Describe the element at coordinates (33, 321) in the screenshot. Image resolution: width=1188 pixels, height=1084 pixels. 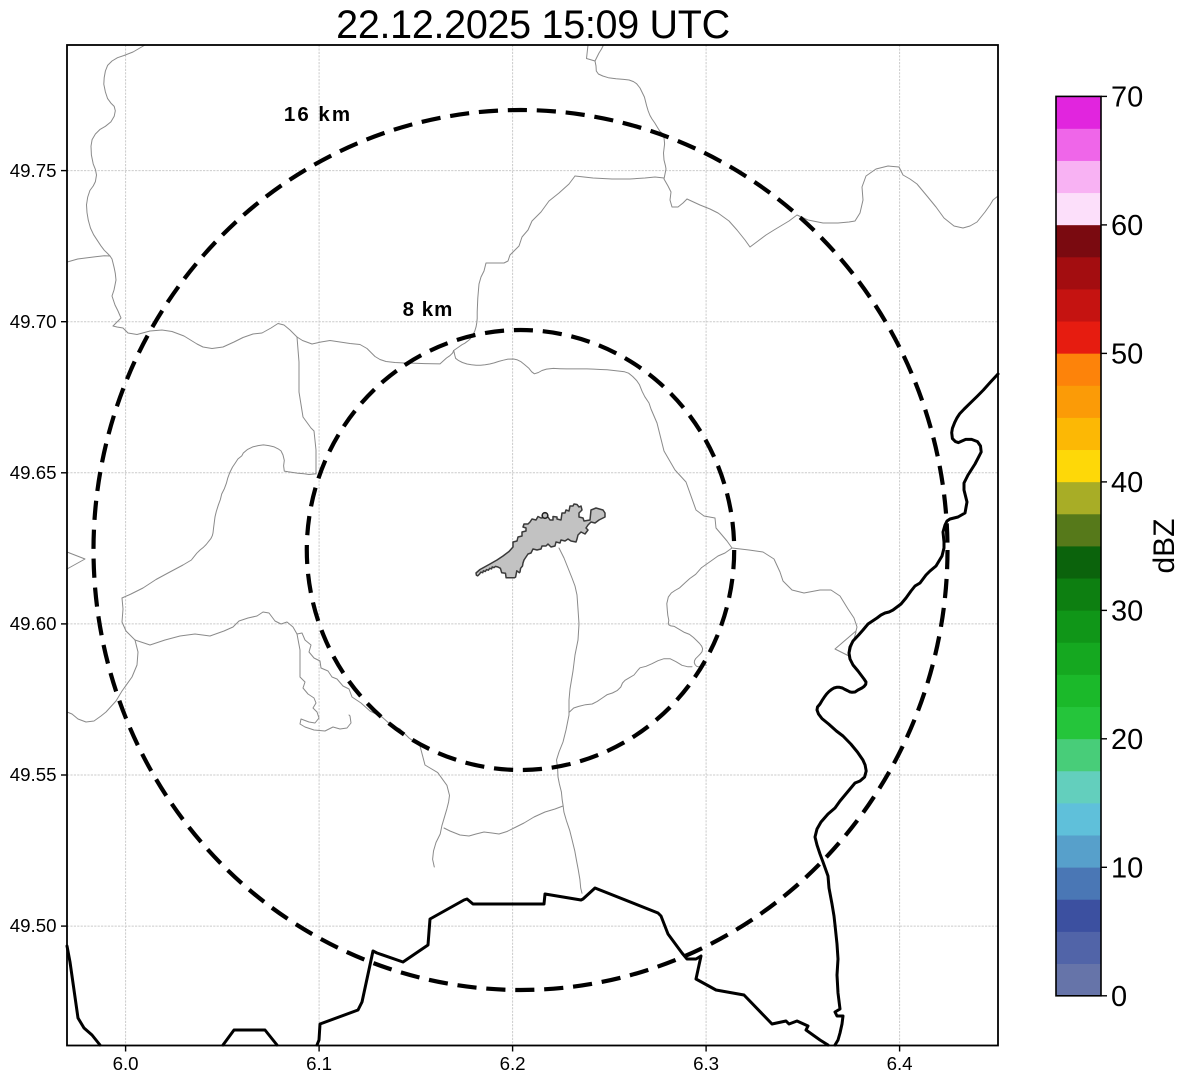
I see `svg-text: 49.70` at that location.